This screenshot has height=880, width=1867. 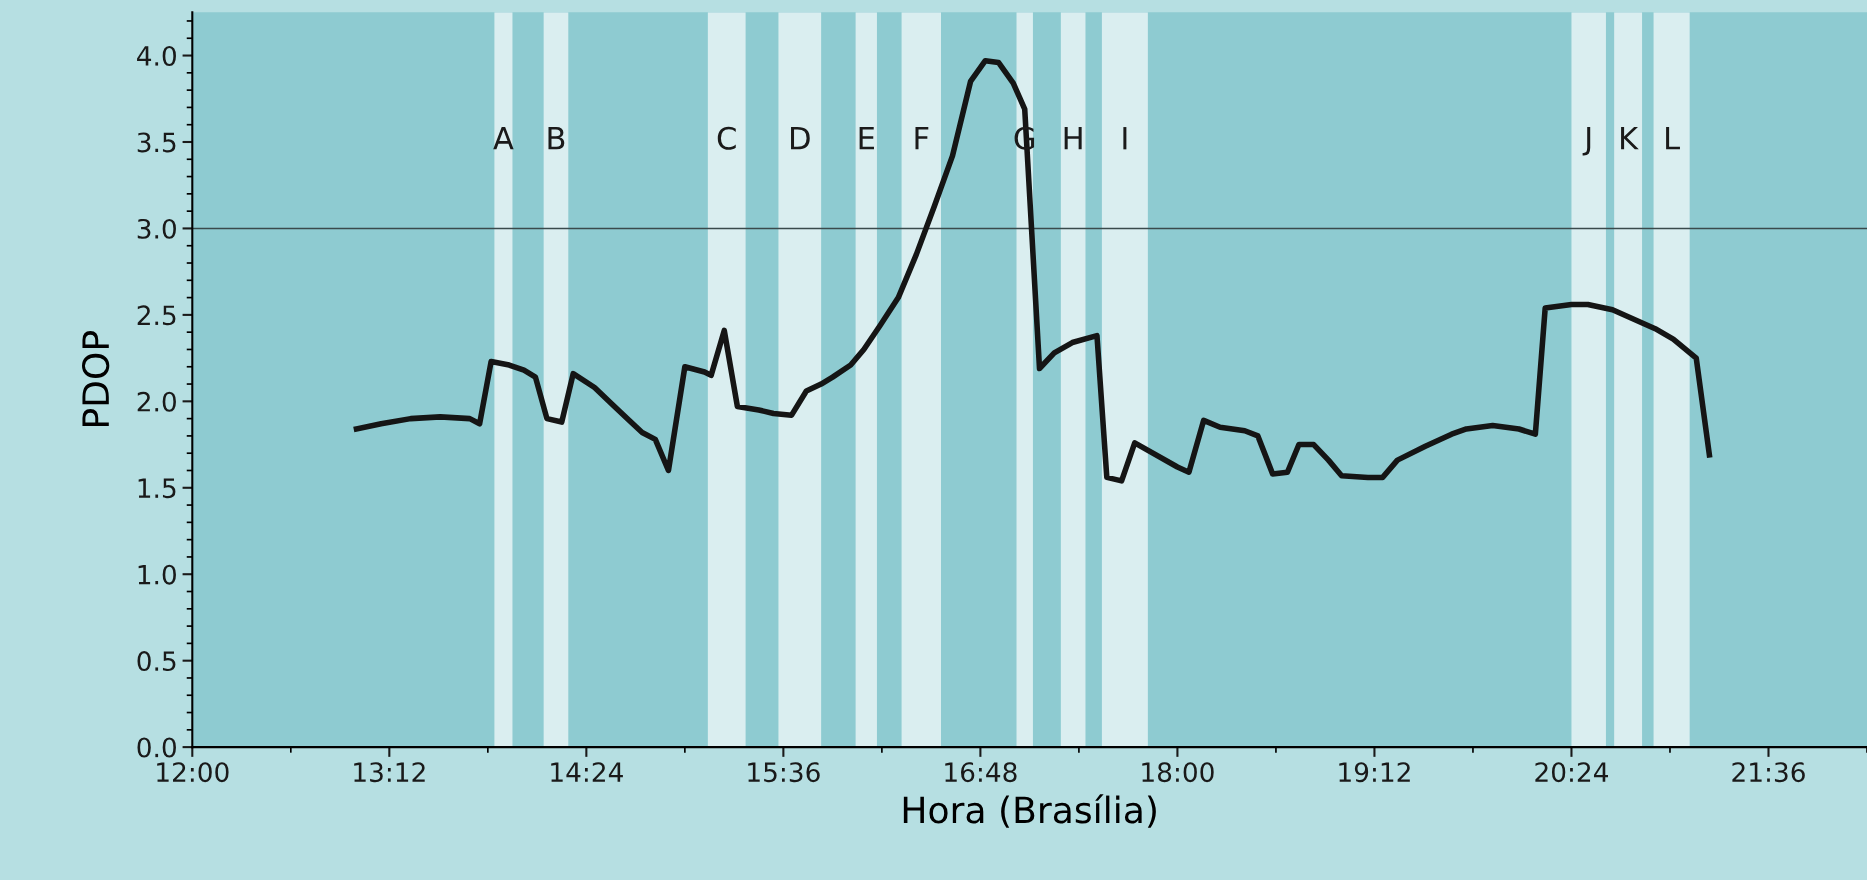 What do you see at coordinates (922, 138) in the screenshot?
I see `band-label: F` at bounding box center [922, 138].